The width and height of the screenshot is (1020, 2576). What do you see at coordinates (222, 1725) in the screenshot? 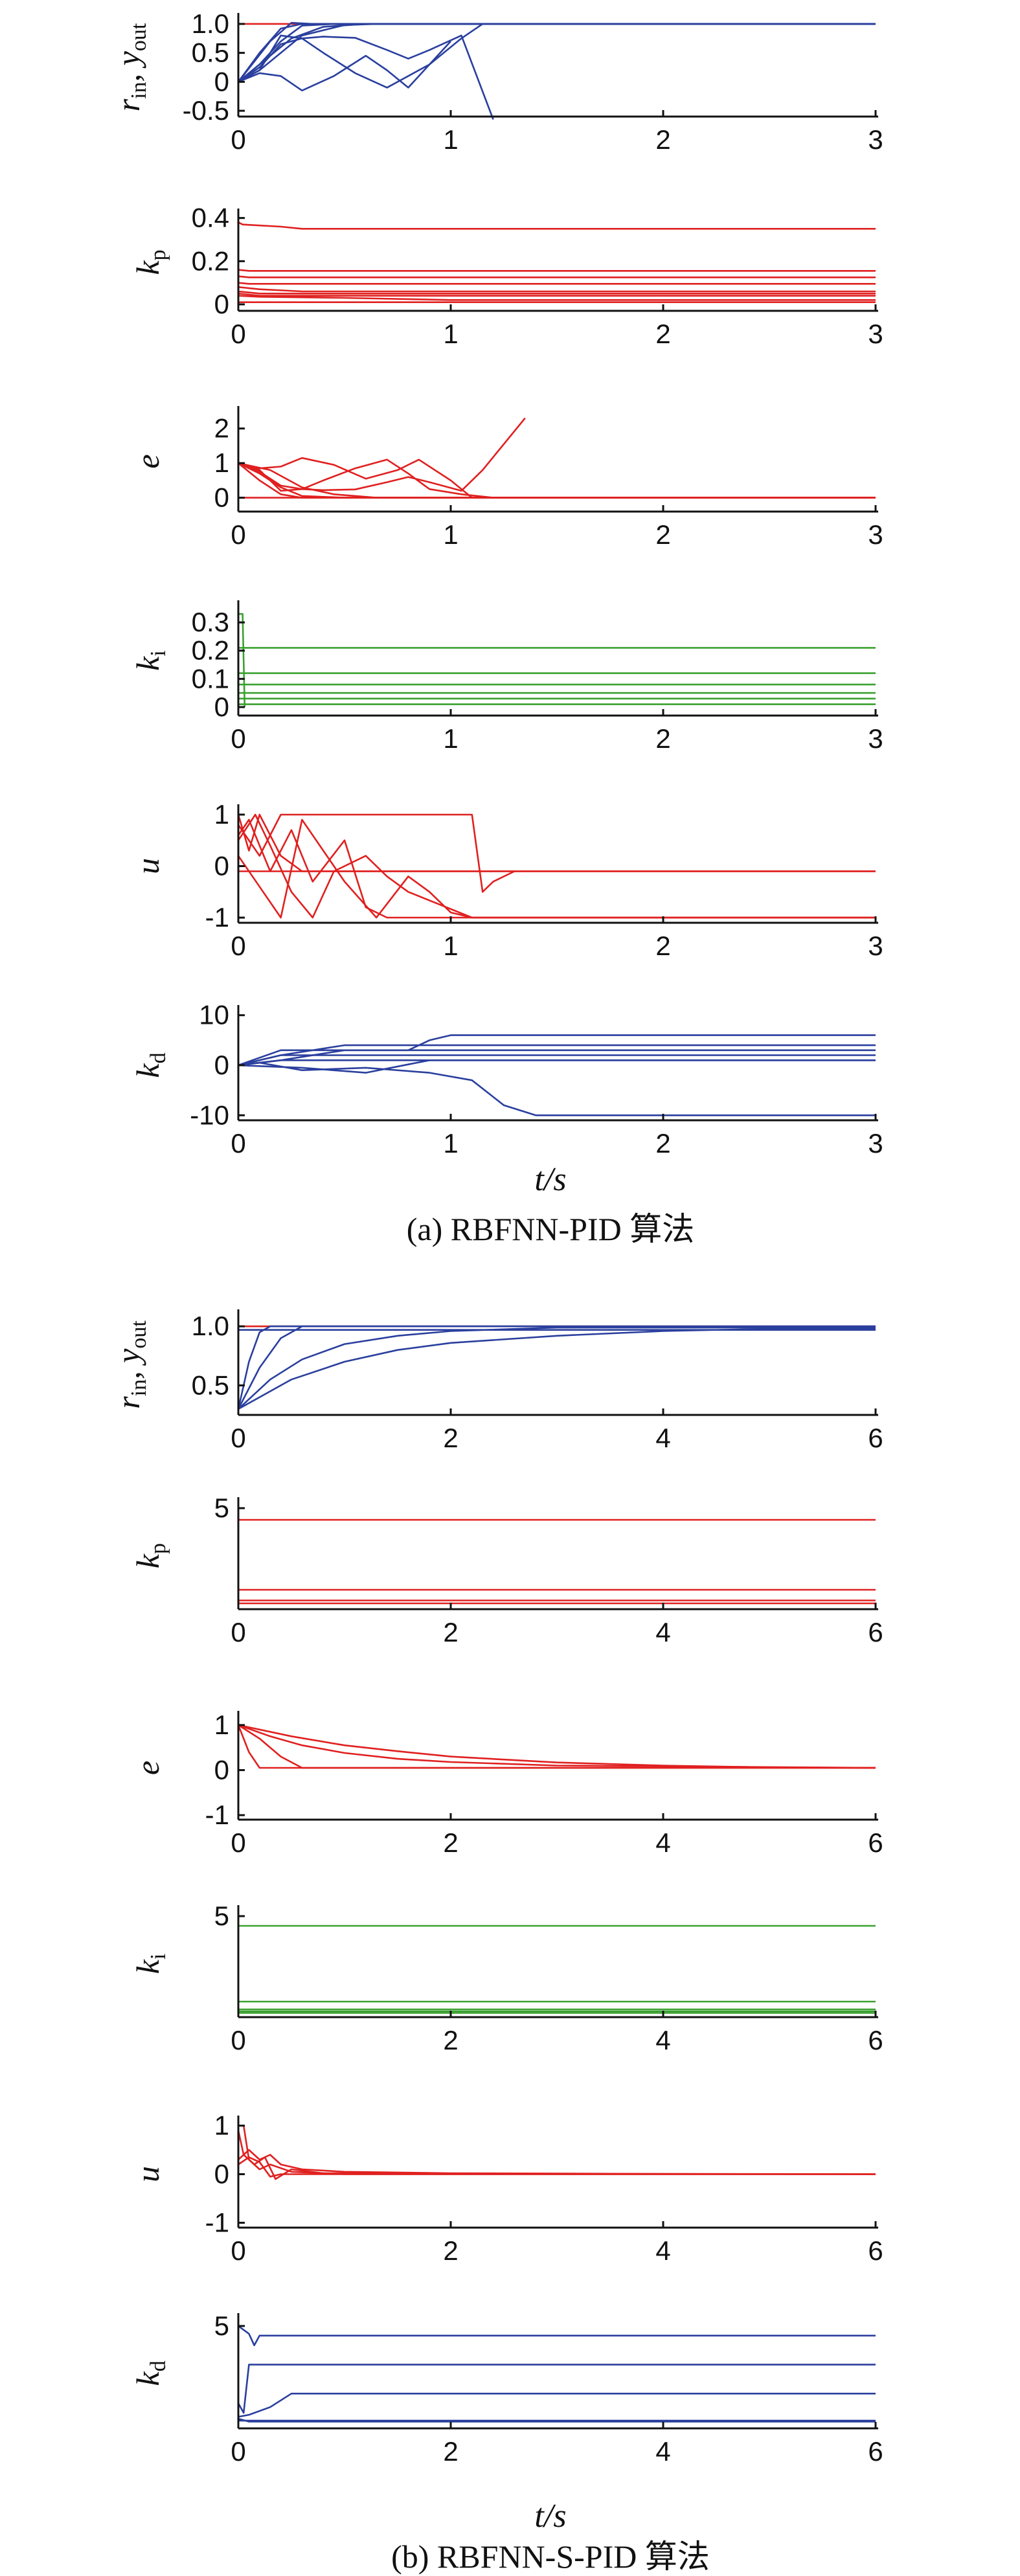
I see `y-tick-label-b3-0: 1` at bounding box center [222, 1725].